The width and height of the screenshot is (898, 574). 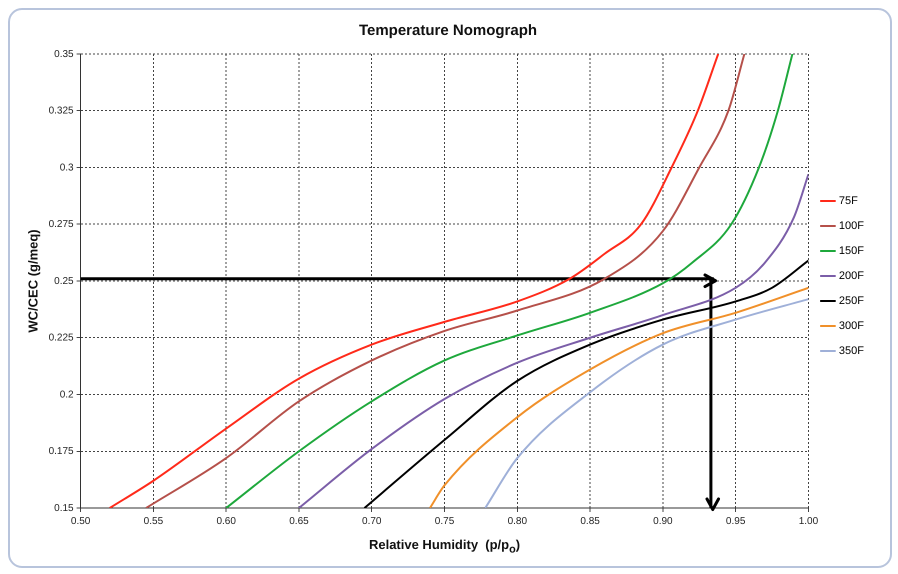 What do you see at coordinates (64, 508) in the screenshot?
I see `y-tick-label: 0.15` at bounding box center [64, 508].